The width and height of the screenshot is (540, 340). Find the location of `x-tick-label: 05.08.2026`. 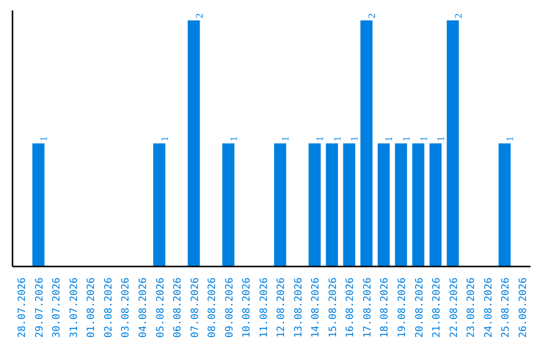

x-tick-label: 05.08.2026 is located at coordinates (160, 307).